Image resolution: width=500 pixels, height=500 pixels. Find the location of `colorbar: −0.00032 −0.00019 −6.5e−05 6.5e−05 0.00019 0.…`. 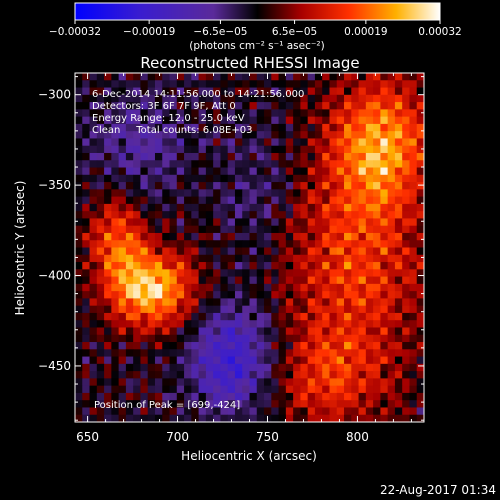

colorbar: −0.00032 −0.00019 −6.5e−05 6.5e−05 0.00019 0.… is located at coordinates (255, 27).